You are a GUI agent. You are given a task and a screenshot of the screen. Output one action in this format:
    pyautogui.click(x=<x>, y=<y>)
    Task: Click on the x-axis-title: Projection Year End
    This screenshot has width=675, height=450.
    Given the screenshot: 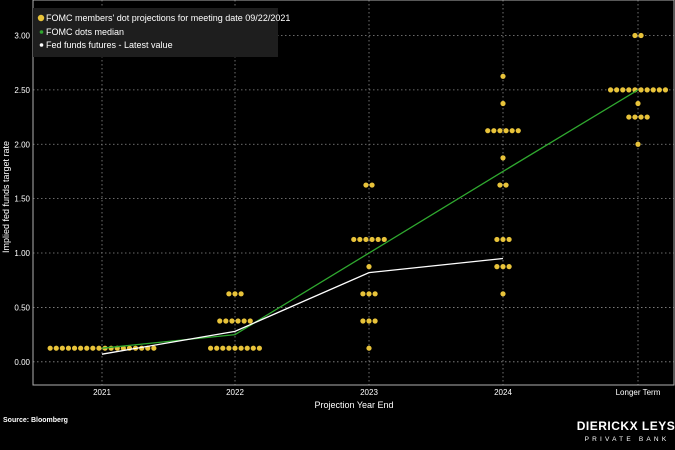 What is the action you would take?
    pyautogui.click(x=353, y=405)
    